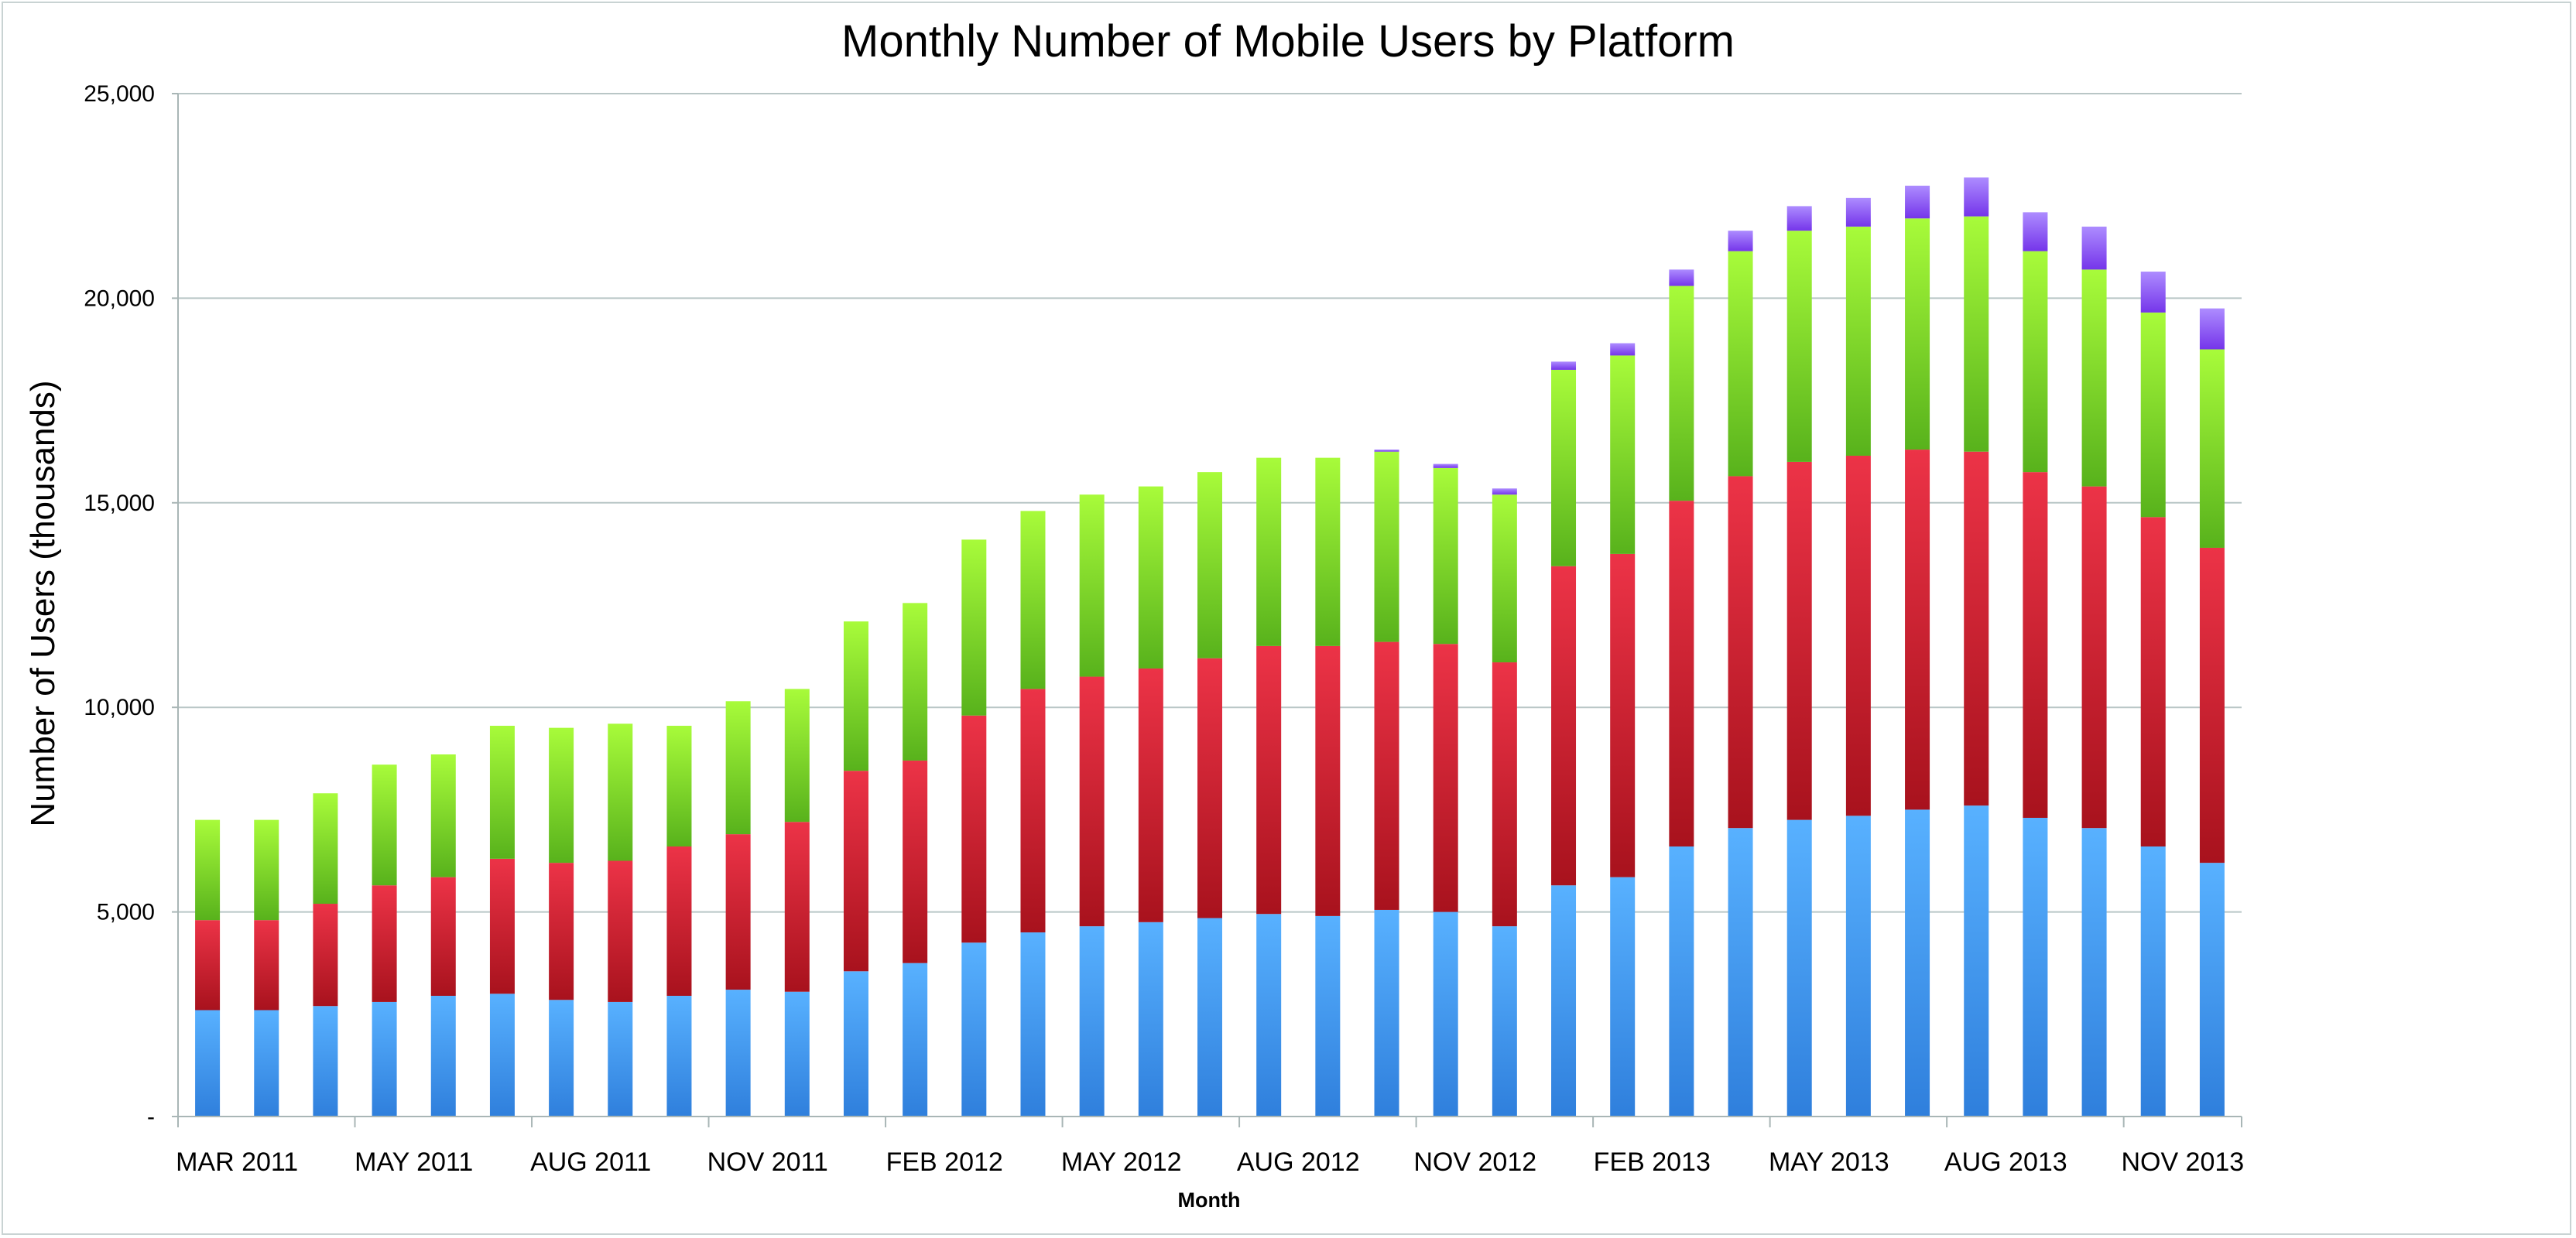  I want to click on x-tick-label: NOV 2011, so click(767, 1162).